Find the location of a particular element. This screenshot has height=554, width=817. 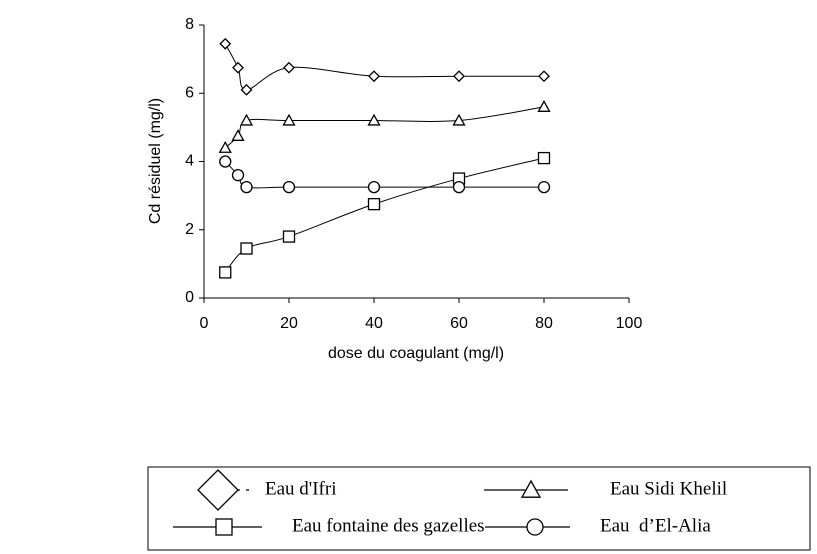

y-axis-label: Cd résiduel (mg/l) is located at coordinates (155, 161).